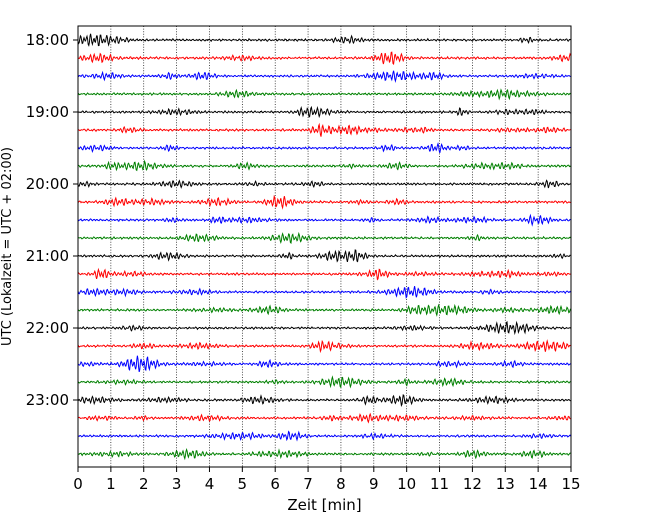  Describe the element at coordinates (78, 484) in the screenshot. I see `x-tick-label: 0` at that location.